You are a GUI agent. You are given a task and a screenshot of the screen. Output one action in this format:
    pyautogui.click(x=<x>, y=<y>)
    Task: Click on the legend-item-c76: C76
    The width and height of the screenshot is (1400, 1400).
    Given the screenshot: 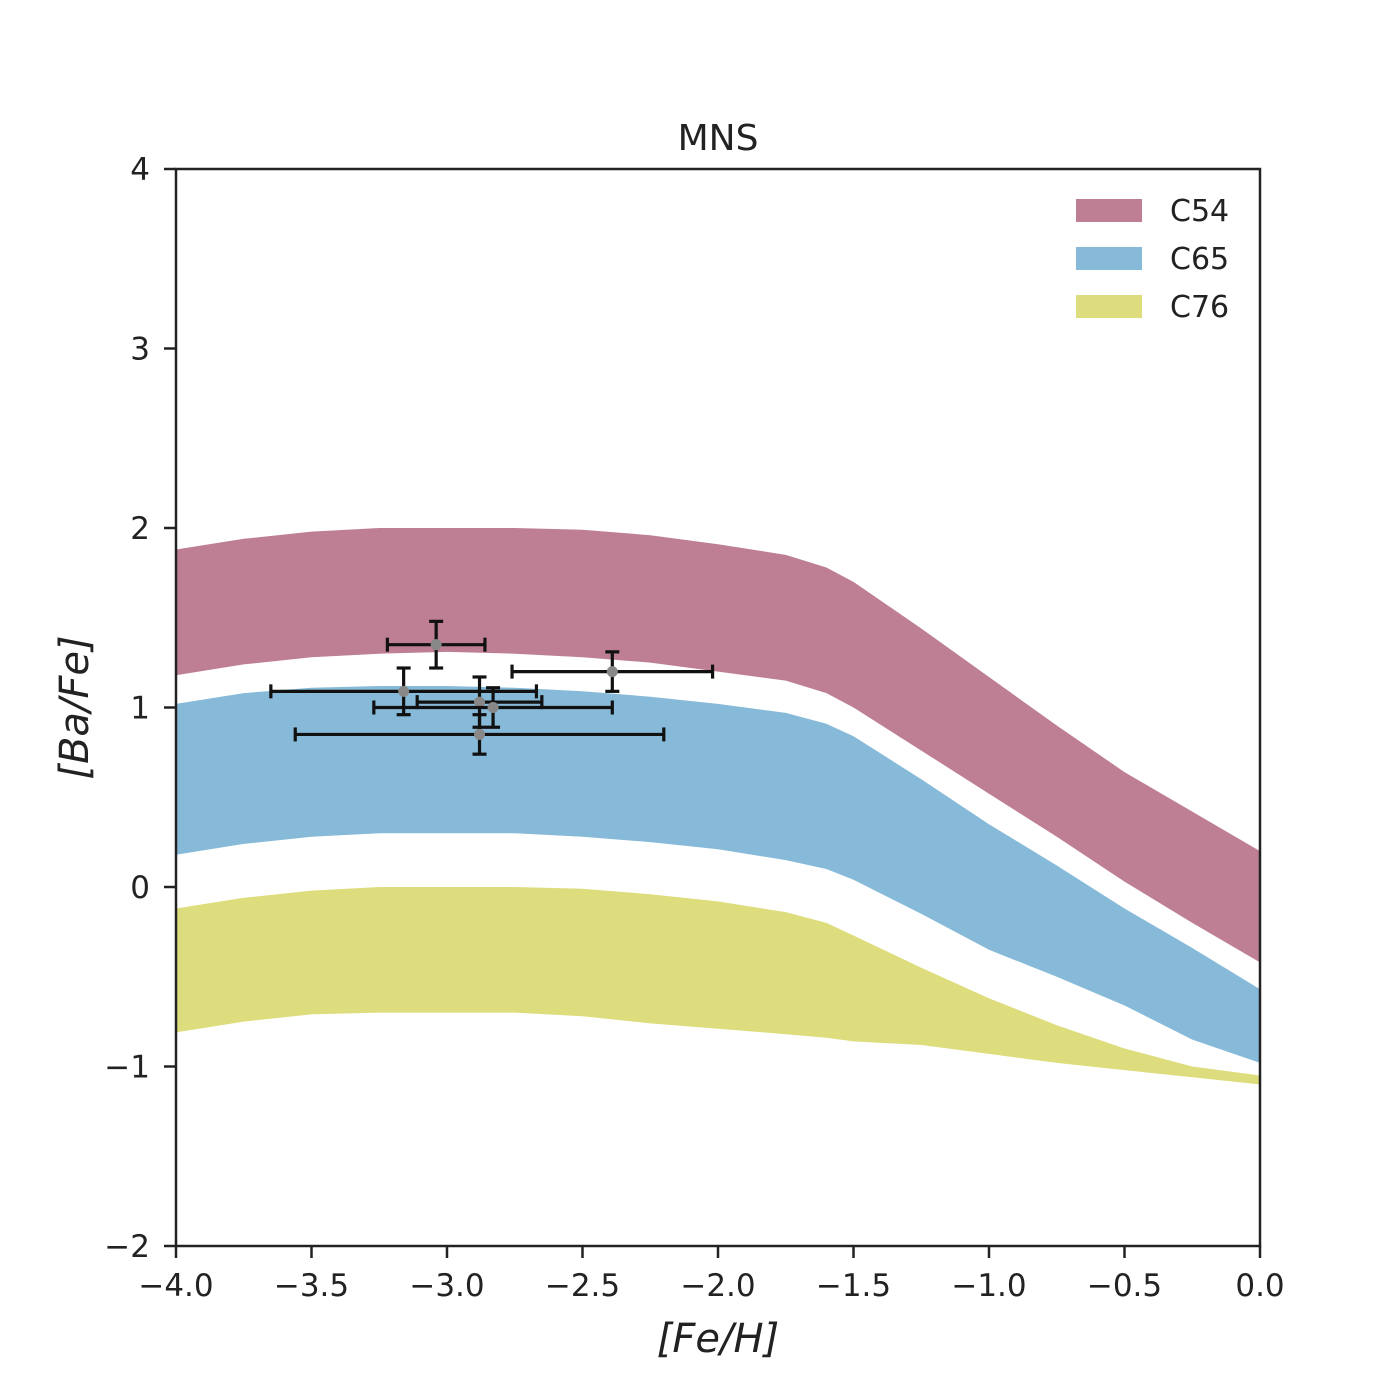 What is the action you would take?
    pyautogui.click(x=1152, y=307)
    